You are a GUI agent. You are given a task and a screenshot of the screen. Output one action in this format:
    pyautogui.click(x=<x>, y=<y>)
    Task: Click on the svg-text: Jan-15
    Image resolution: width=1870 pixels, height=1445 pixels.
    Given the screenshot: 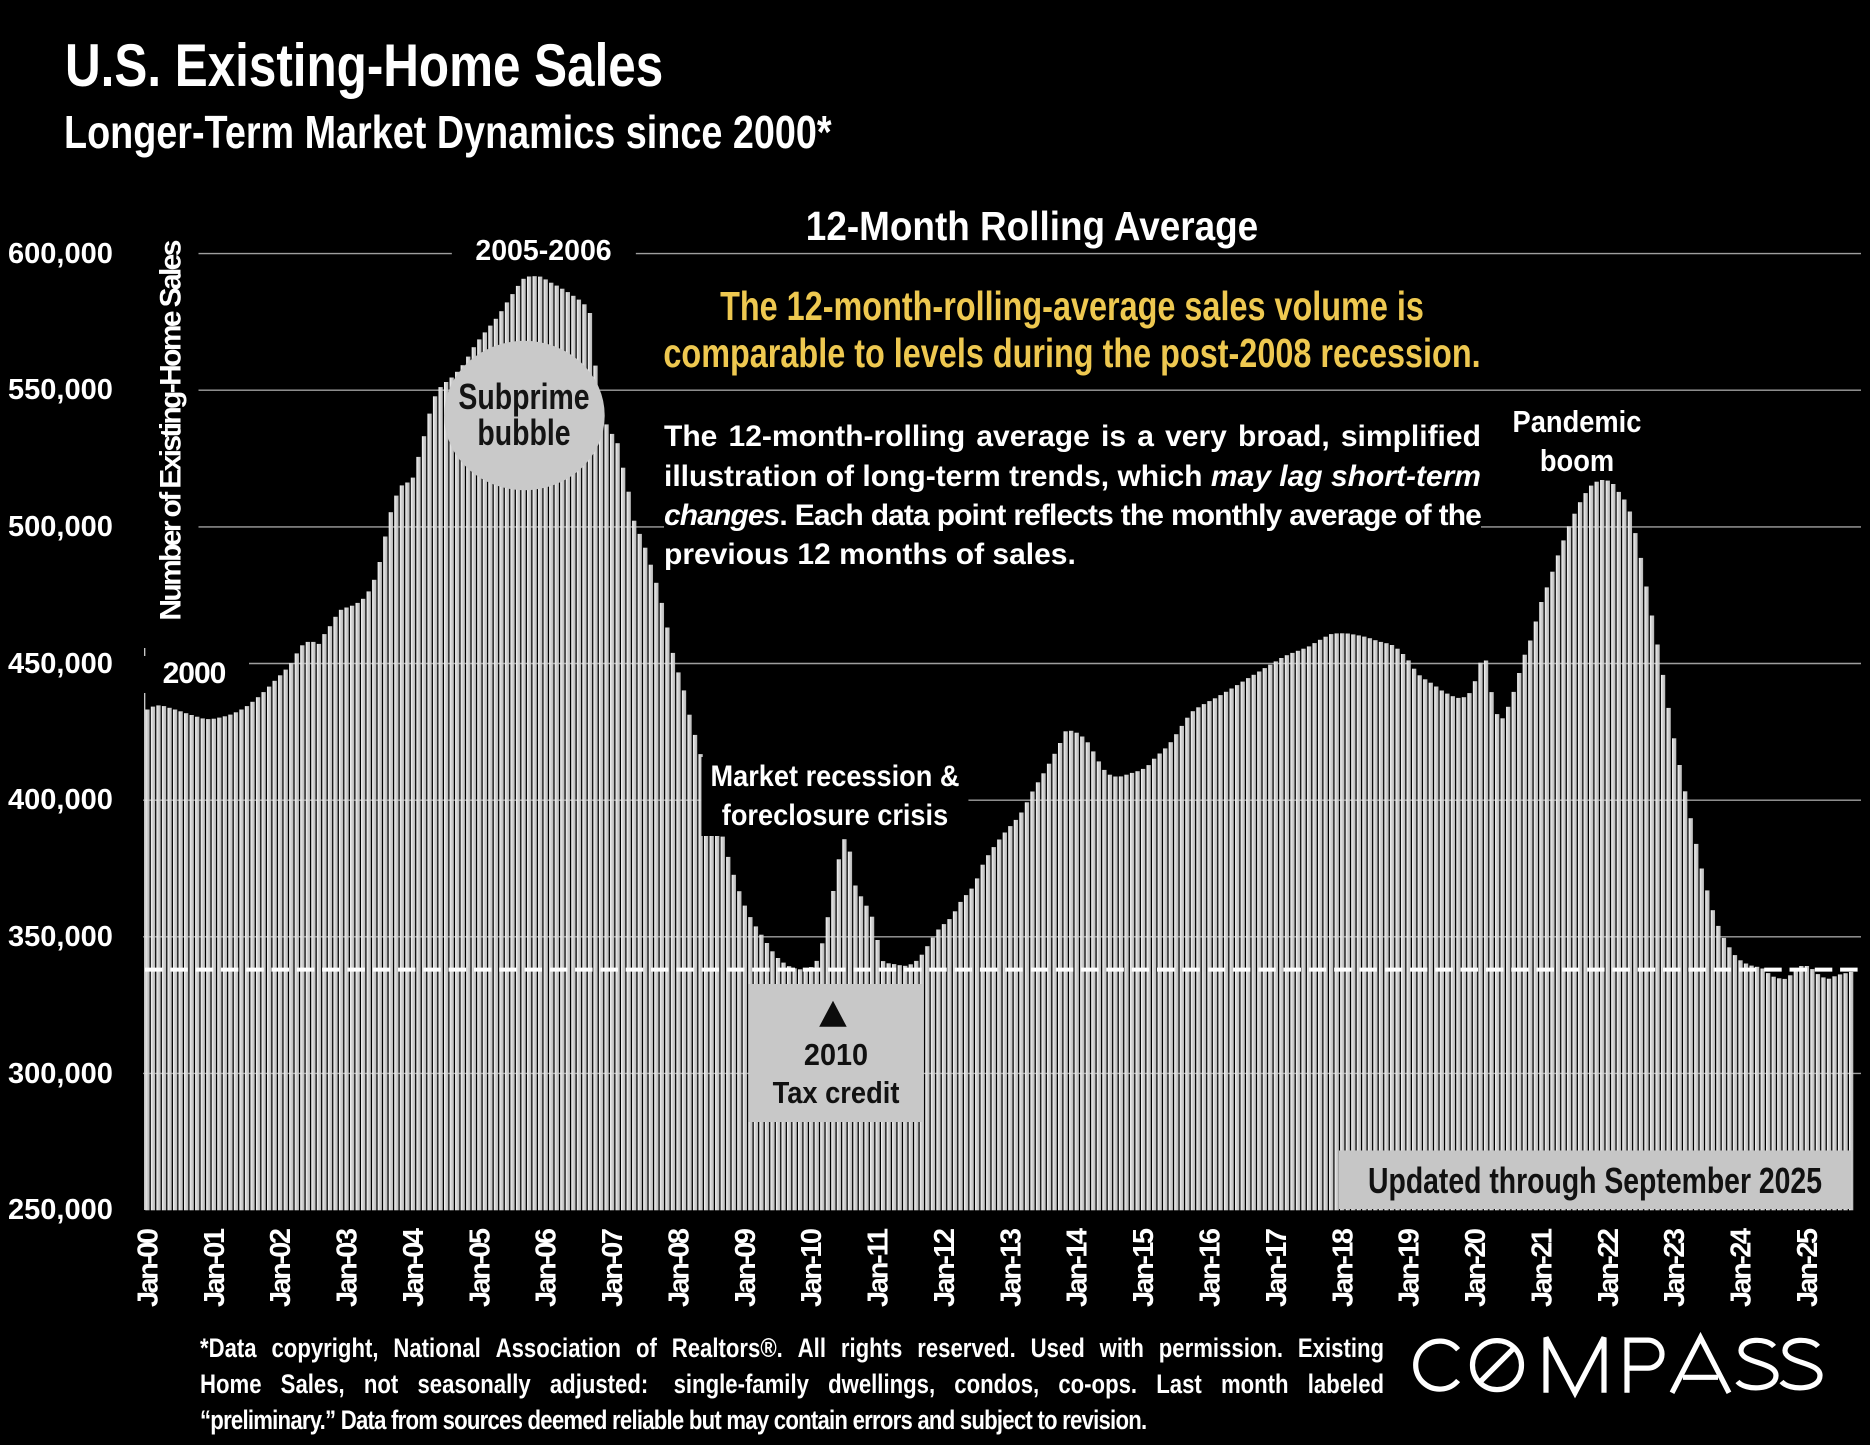 What is the action you would take?
    pyautogui.click(x=1144, y=1267)
    